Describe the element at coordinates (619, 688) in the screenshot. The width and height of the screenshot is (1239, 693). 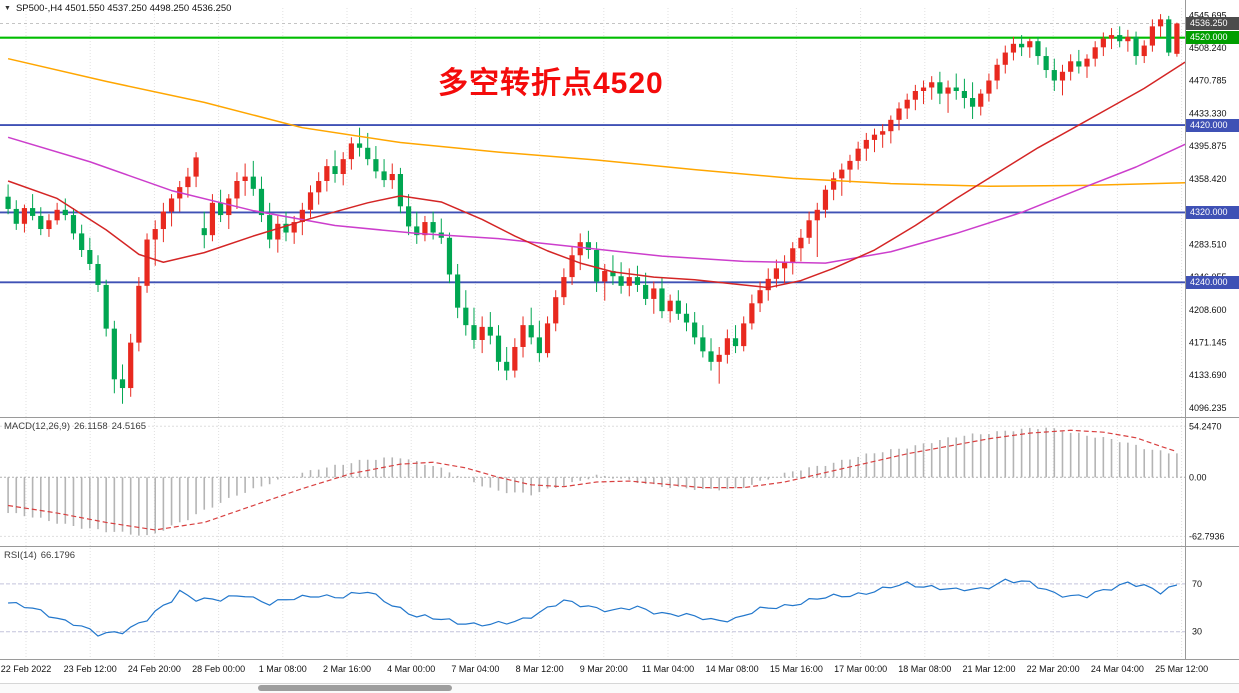
I see `chart-scrollbar-track` at that location.